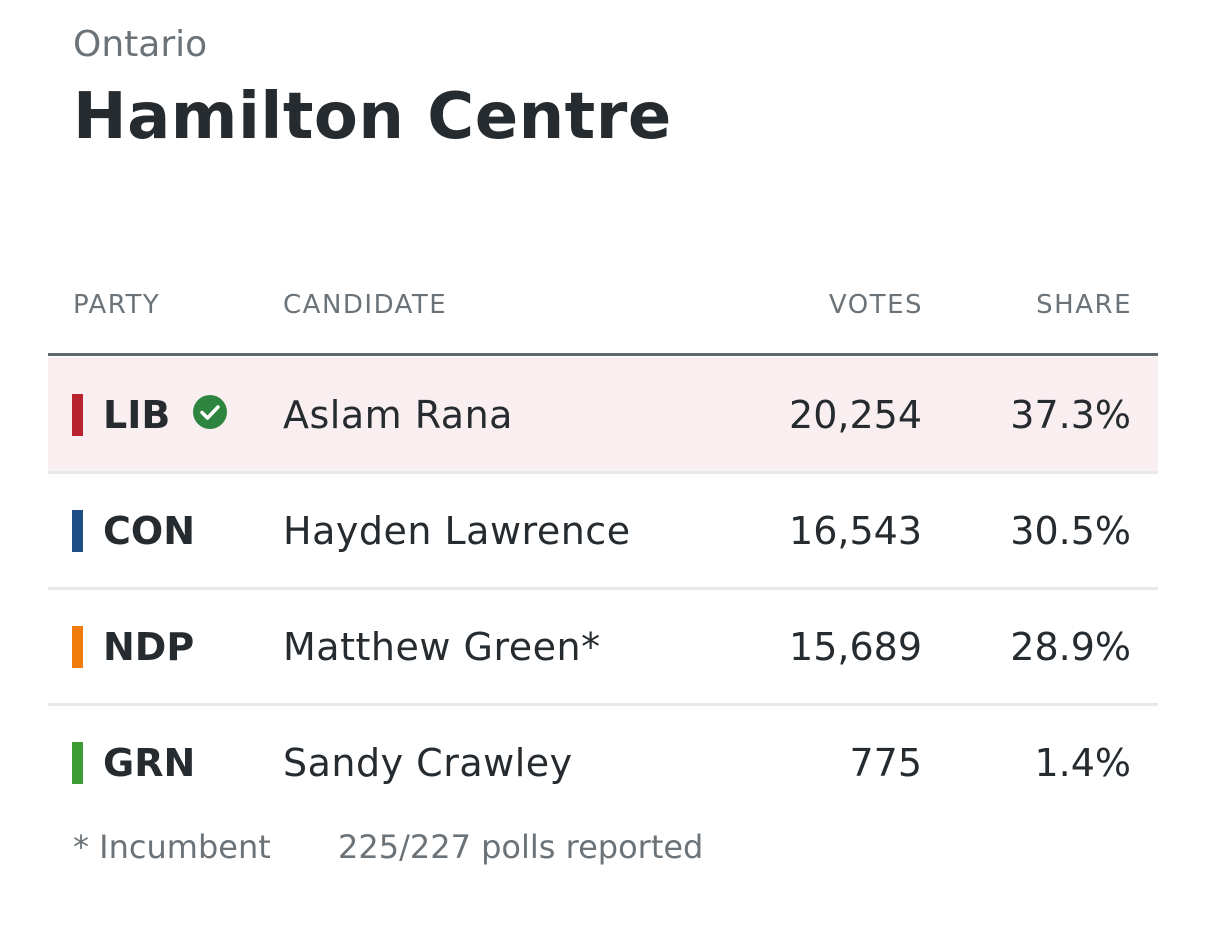 This screenshot has height=949, width=1206. Describe the element at coordinates (372, 117) in the screenshot. I see `riding-title: Hamilton Centre` at that location.